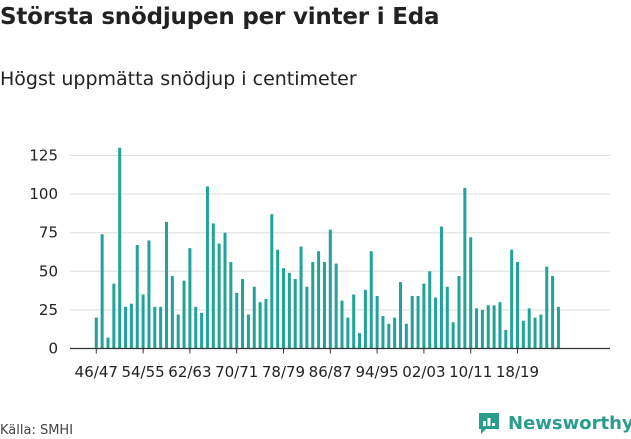 This screenshot has width=631, height=439. I want to click on y-tick-label: 25, so click(48, 310).